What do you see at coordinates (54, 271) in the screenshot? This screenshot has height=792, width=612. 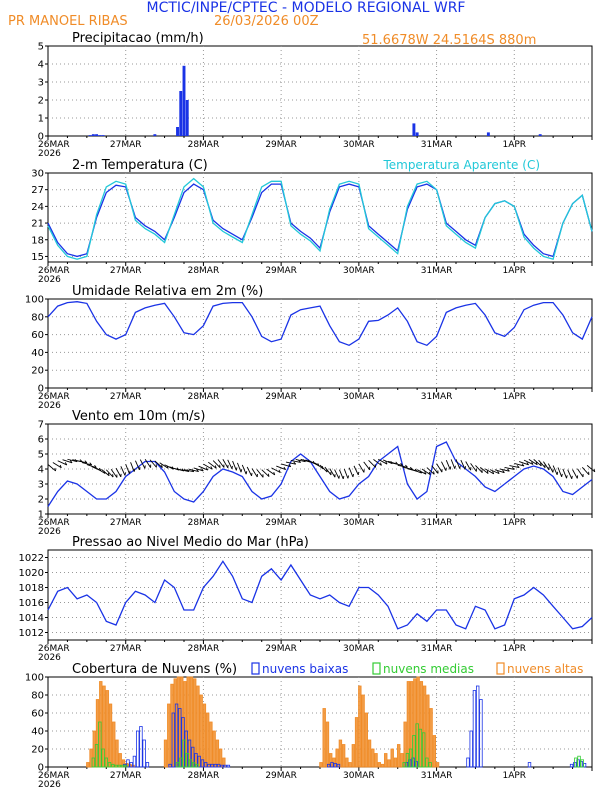 I see `x-tick-label: 26MAR` at bounding box center [54, 271].